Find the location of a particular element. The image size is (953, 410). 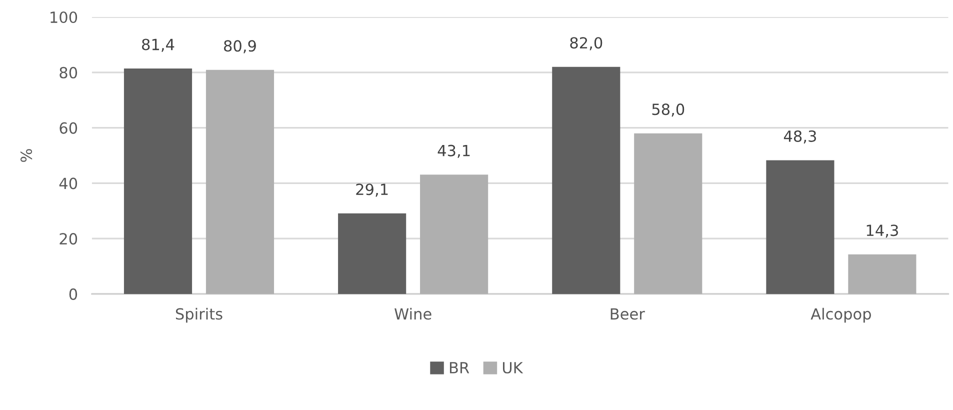

legend-label: UK is located at coordinates (513, 368).